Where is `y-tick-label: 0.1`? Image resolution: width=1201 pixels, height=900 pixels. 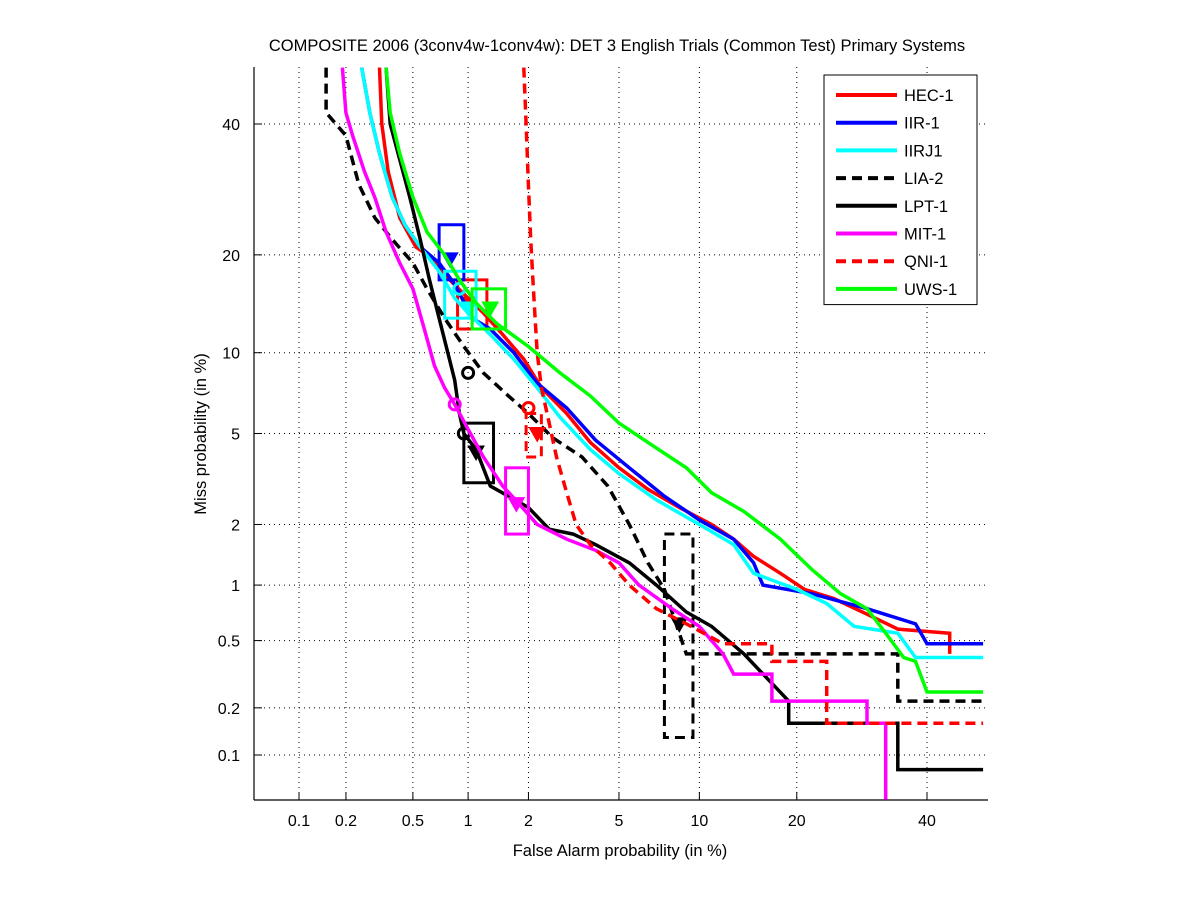 y-tick-label: 0.1 is located at coordinates (229, 756).